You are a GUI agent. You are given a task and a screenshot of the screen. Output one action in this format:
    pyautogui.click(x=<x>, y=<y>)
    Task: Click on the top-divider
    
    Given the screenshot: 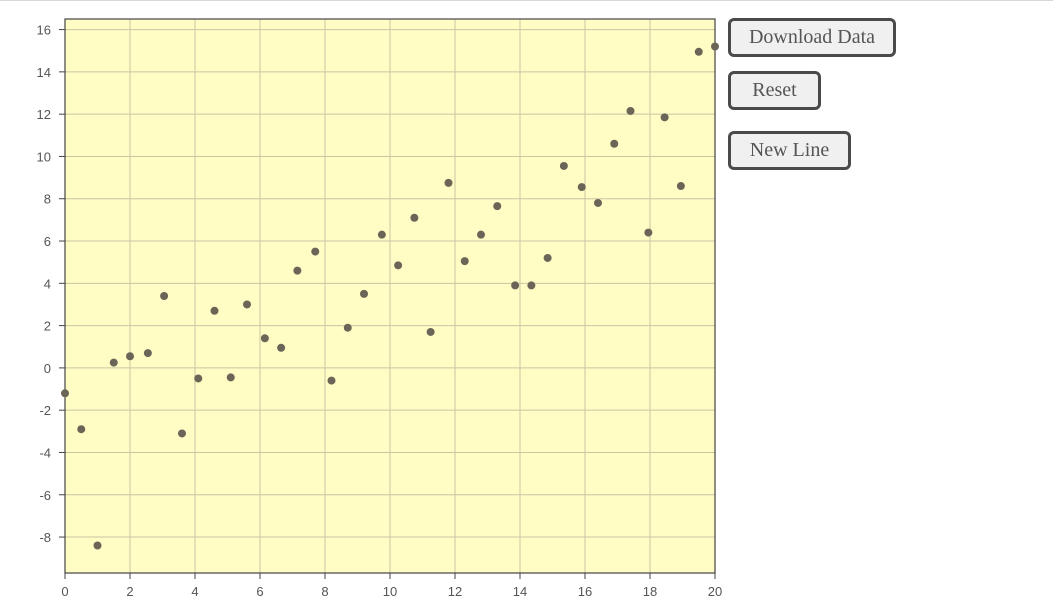 What is the action you would take?
    pyautogui.click(x=526, y=0)
    